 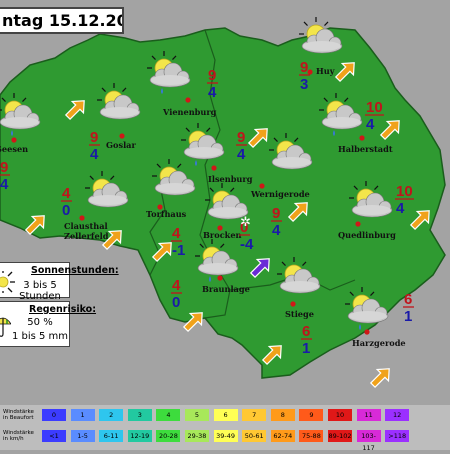 What do you see at coordinates (225, 415) in the screenshot?
I see `beaufort-cell: 6` at bounding box center [225, 415].